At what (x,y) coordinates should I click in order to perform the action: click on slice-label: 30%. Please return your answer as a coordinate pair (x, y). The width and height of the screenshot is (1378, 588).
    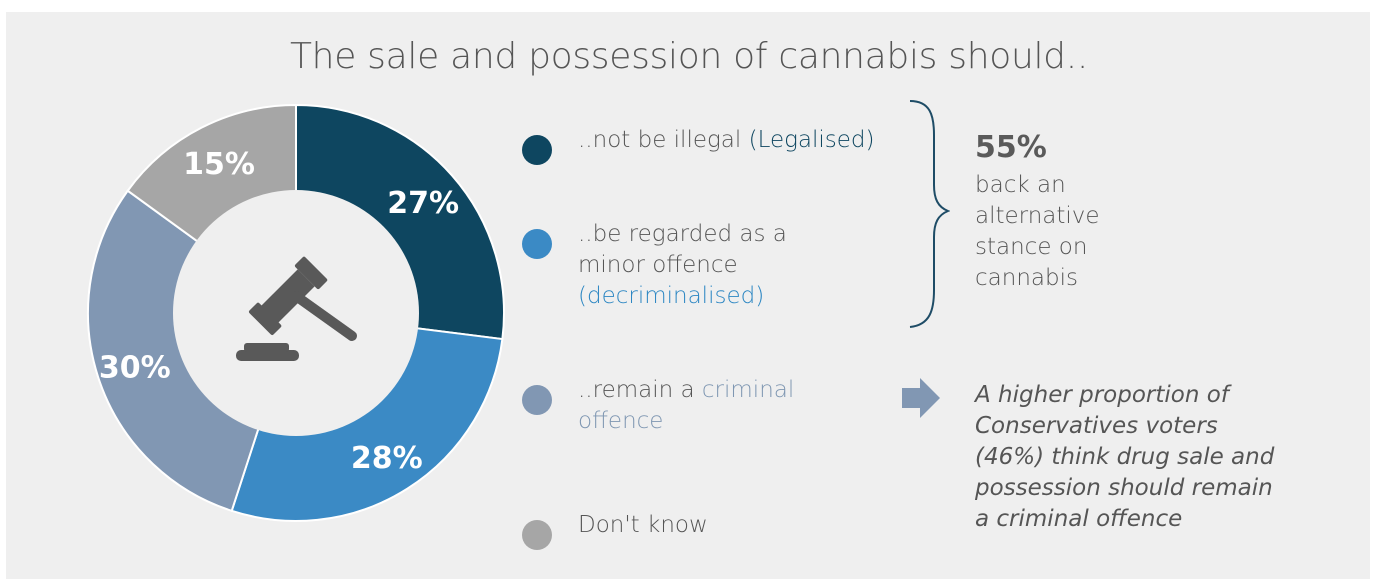
    Looking at the image, I should click on (135, 367).